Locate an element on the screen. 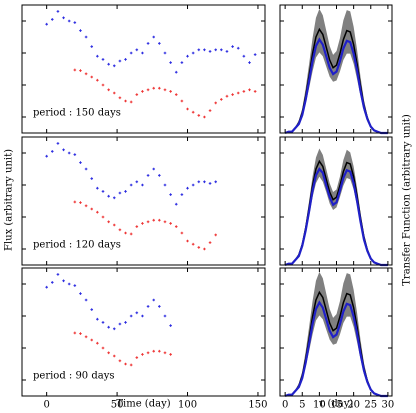  period-annotation: period : 150 days is located at coordinates (77, 113).